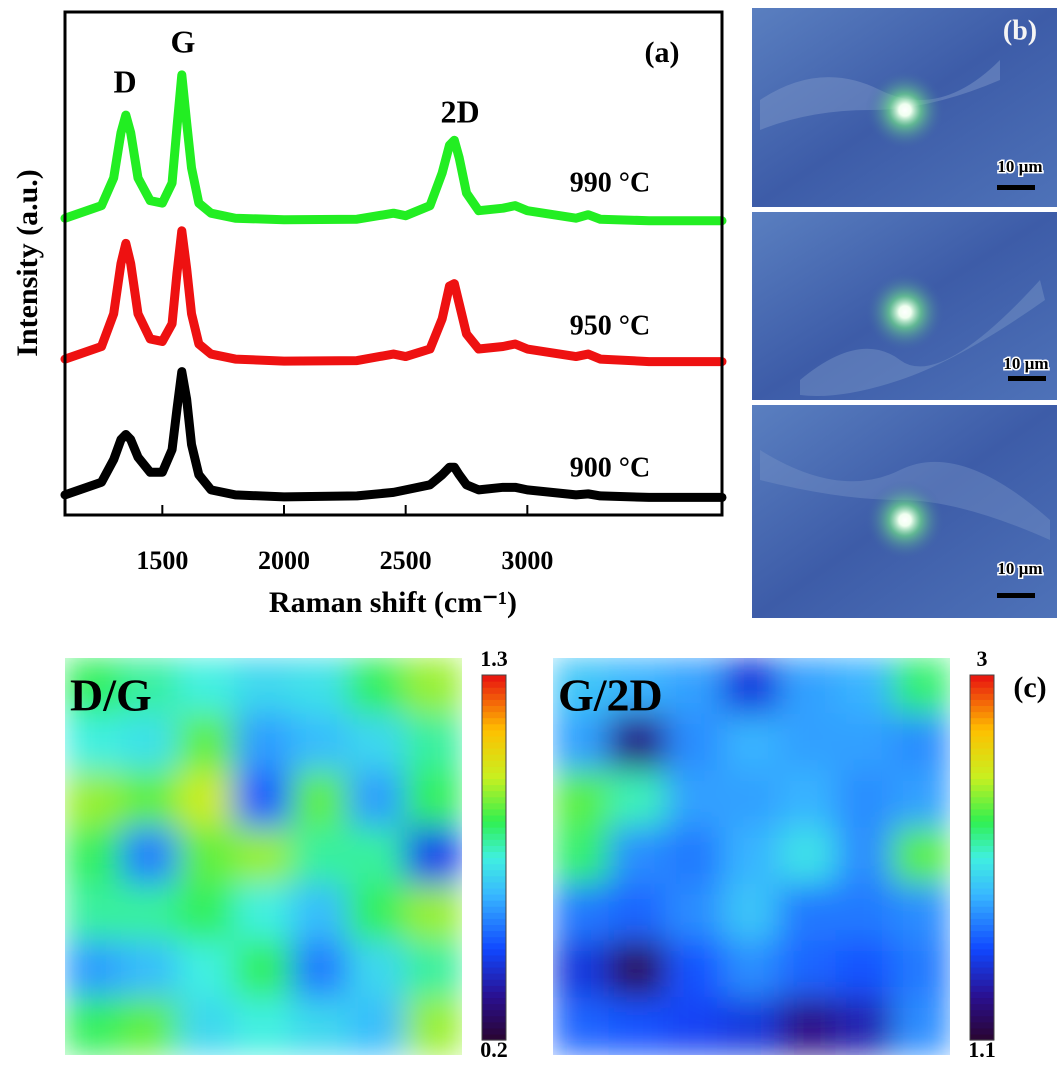 The height and width of the screenshot is (1068, 1060). What do you see at coordinates (610, 182) in the screenshot?
I see `series-label: 990 °C` at bounding box center [610, 182].